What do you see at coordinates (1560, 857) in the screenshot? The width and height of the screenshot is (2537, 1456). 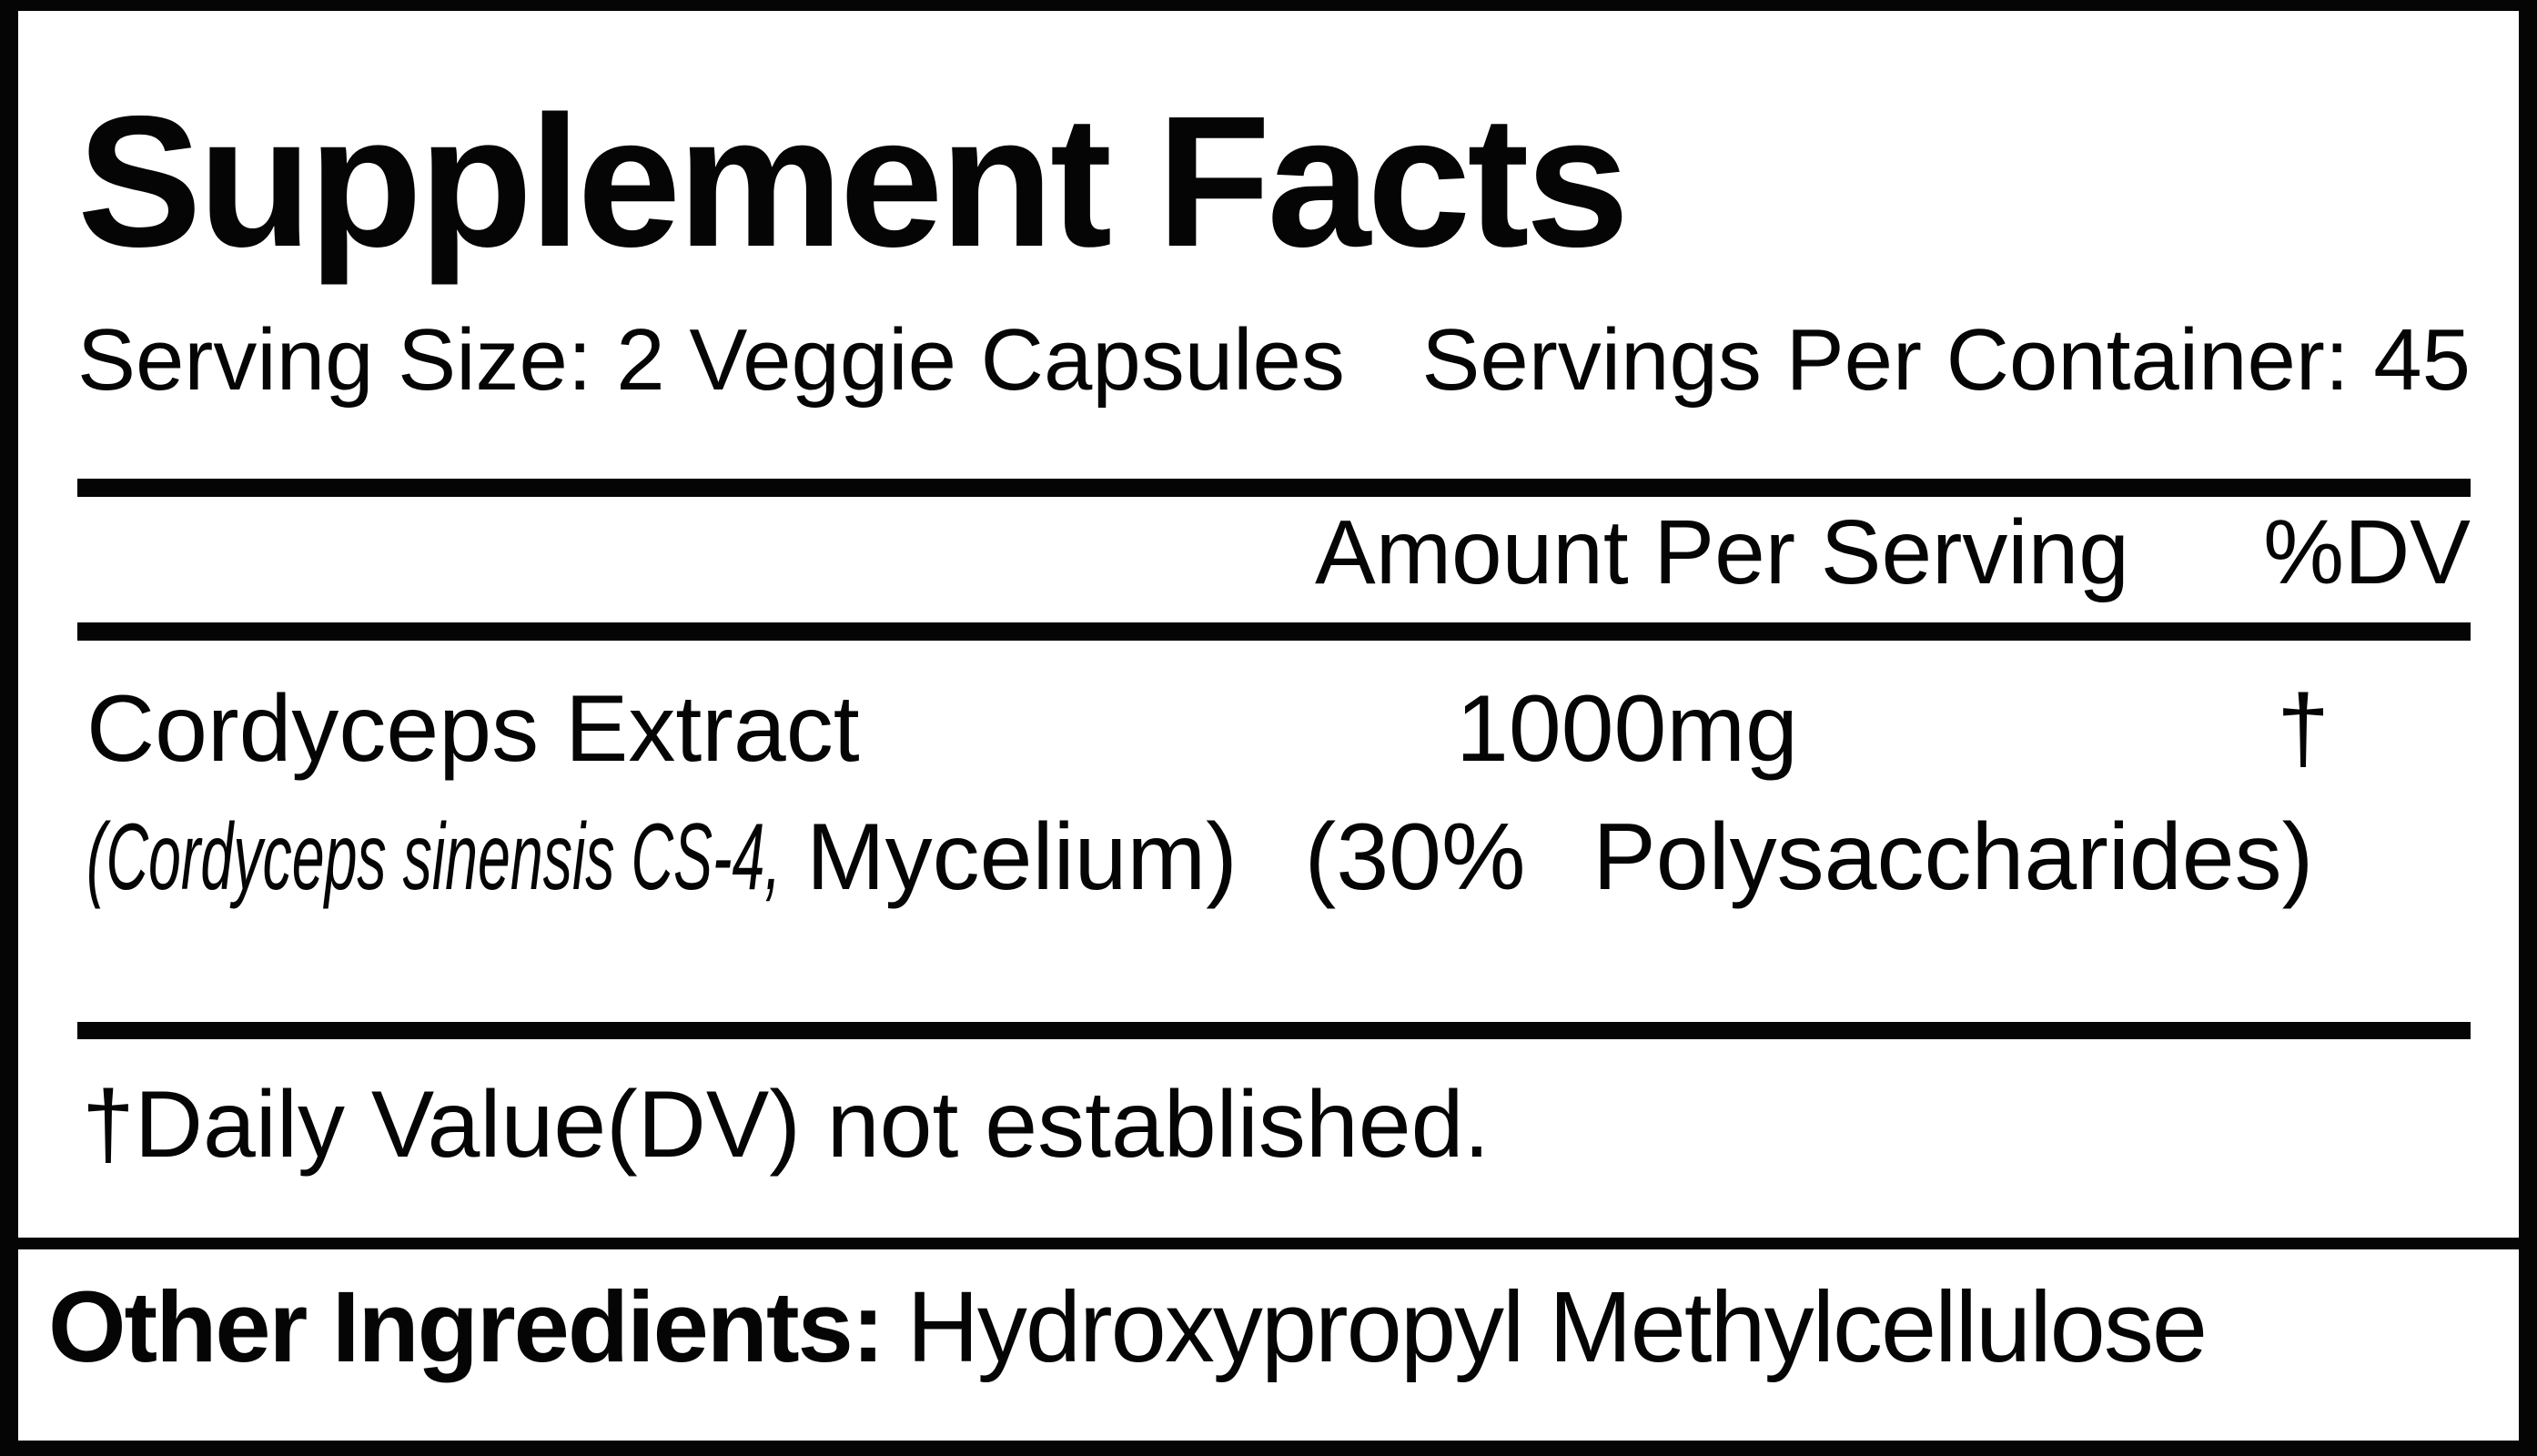 I see `ingredient-detail-regular: Mycelium) (30% Polysaccharides)` at bounding box center [1560, 857].